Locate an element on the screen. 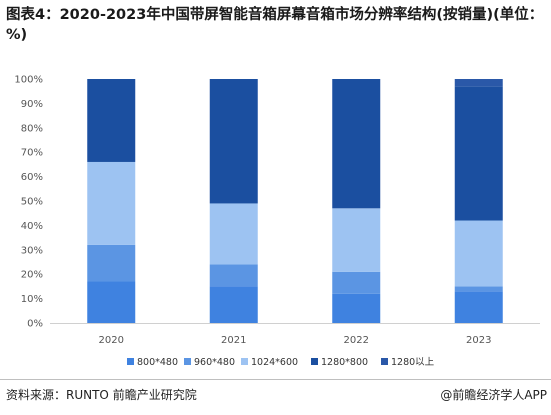 The width and height of the screenshot is (551, 415). y-tick-label: 0% is located at coordinates (35, 324).